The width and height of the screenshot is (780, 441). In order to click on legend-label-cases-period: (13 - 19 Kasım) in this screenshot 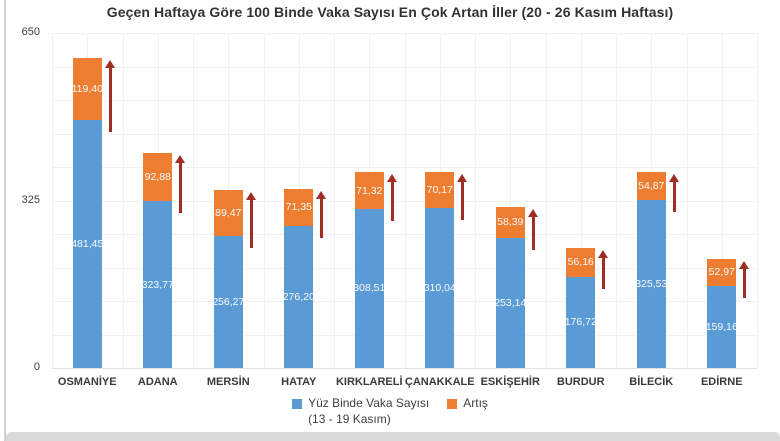, I will do `click(349, 419)`.